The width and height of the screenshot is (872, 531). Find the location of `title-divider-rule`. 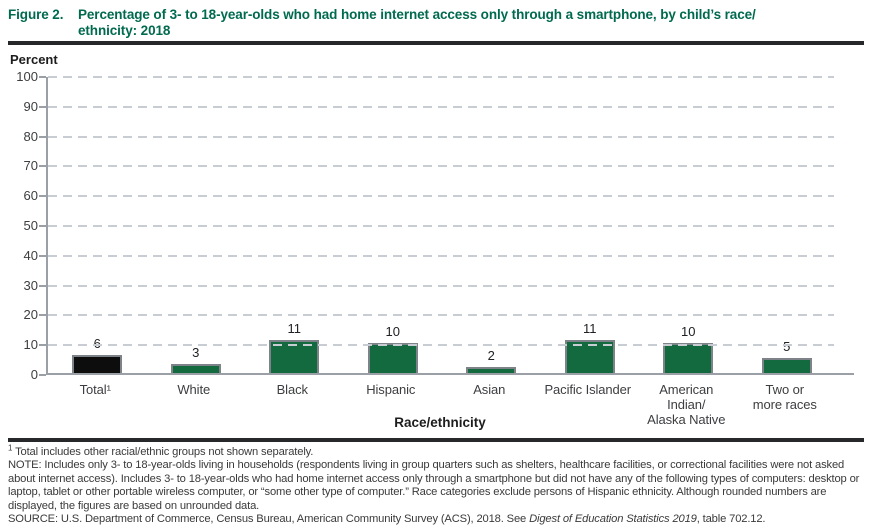

title-divider-rule is located at coordinates (436, 43).